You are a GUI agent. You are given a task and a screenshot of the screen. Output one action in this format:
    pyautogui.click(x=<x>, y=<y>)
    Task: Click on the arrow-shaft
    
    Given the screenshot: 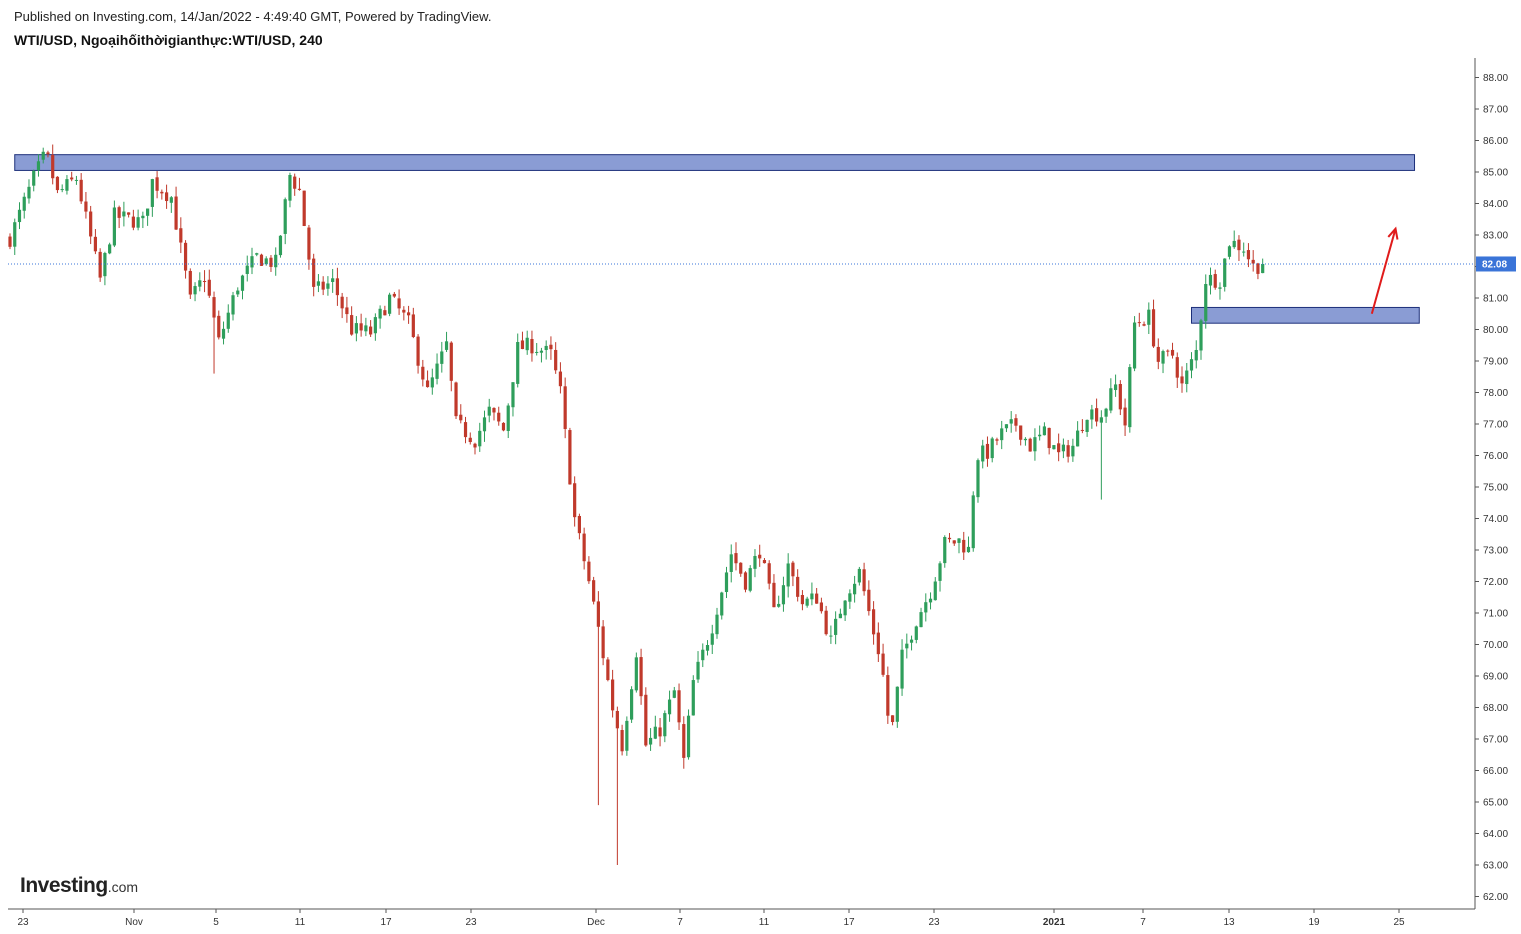 What is the action you would take?
    pyautogui.click(x=1383, y=271)
    